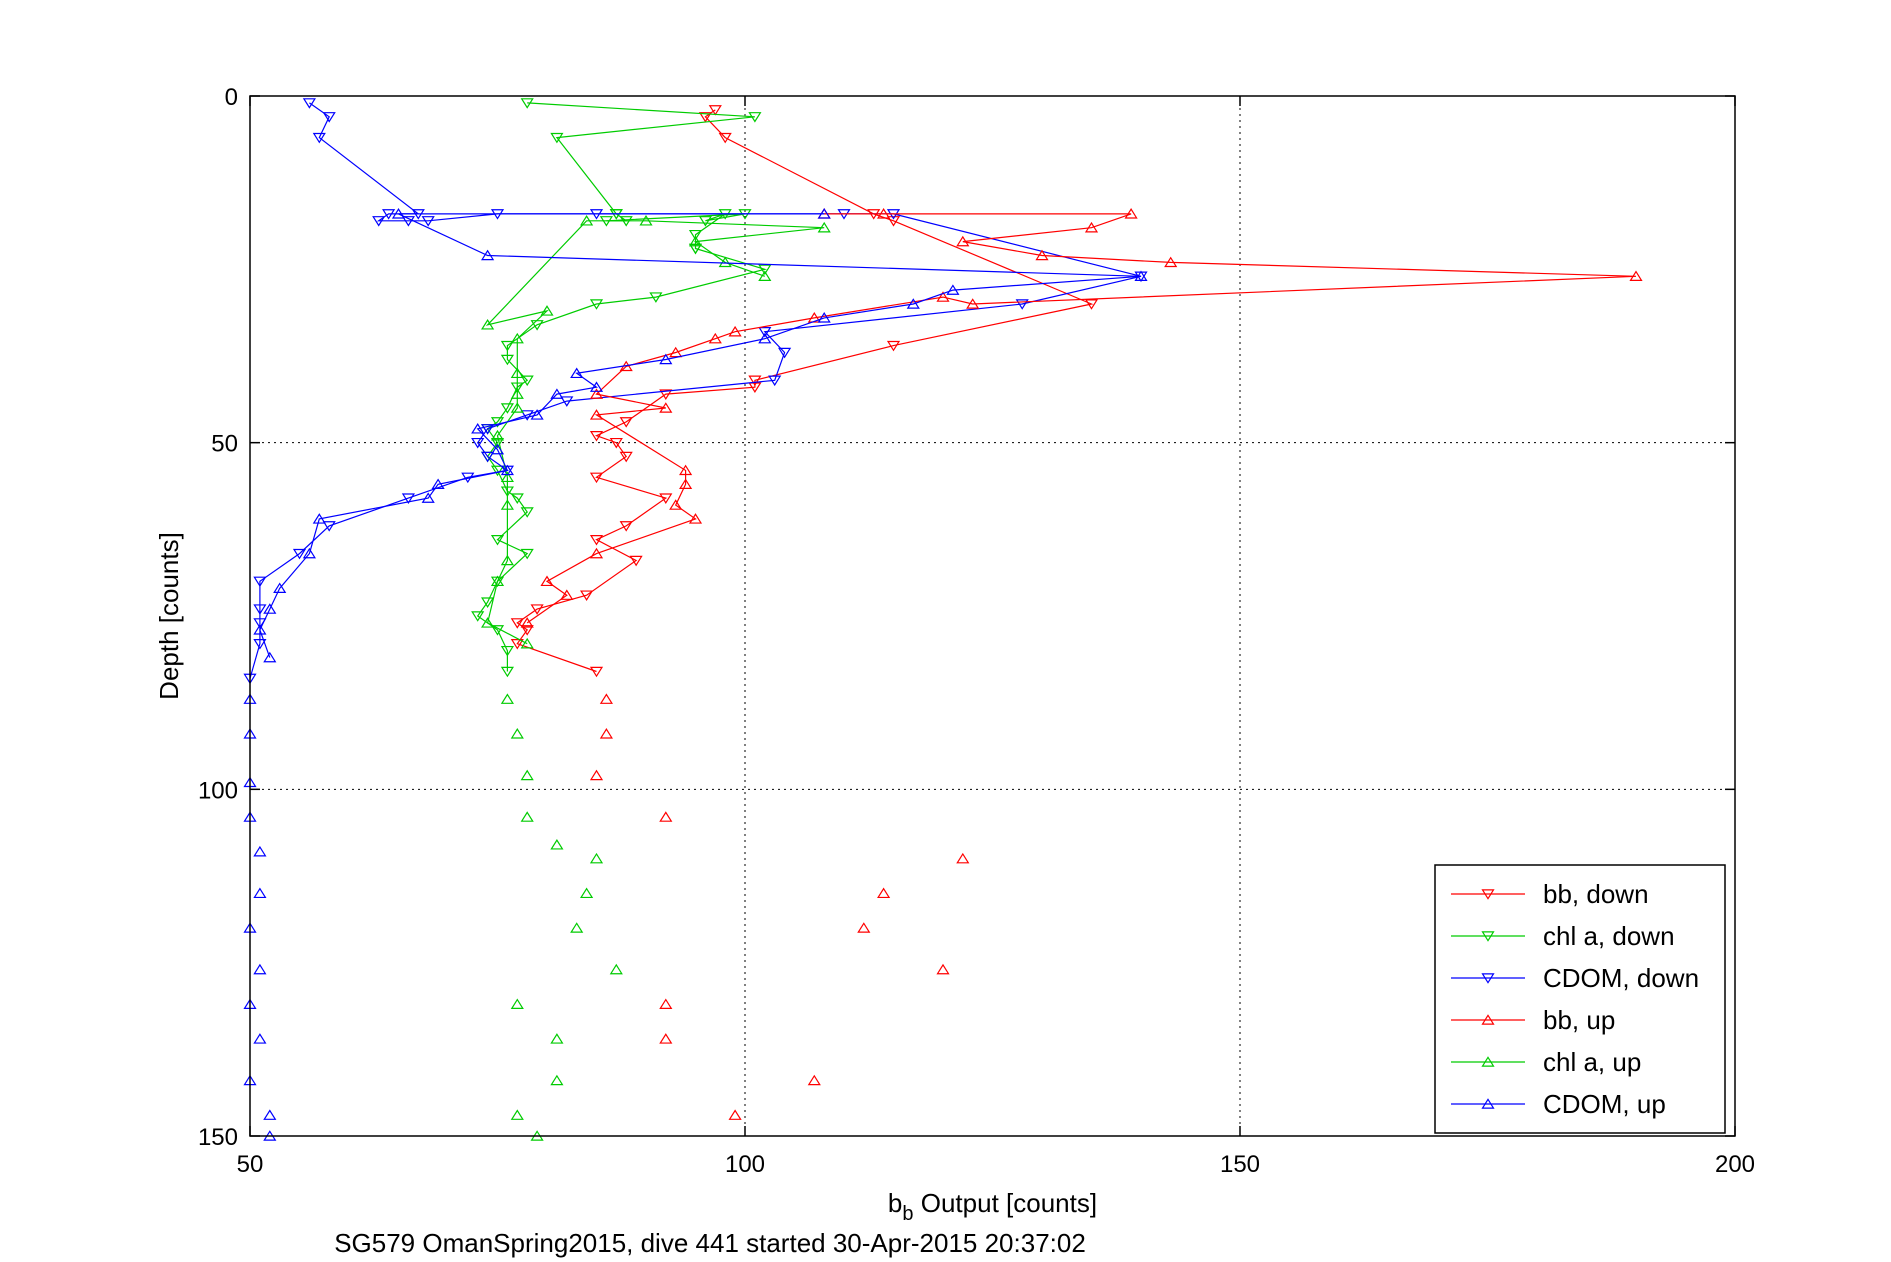  Describe the element at coordinates (224, 444) in the screenshot. I see `y-tick-label: 50` at that location.